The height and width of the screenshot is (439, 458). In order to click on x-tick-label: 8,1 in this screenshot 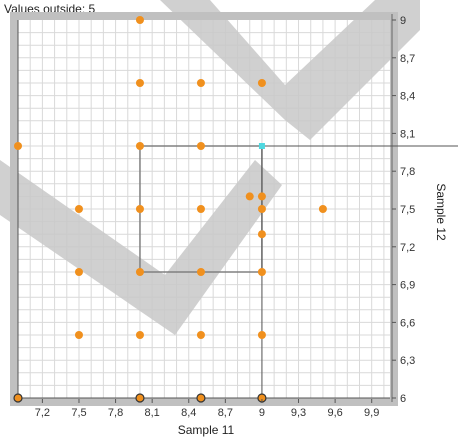, I will do `click(152, 413)`.